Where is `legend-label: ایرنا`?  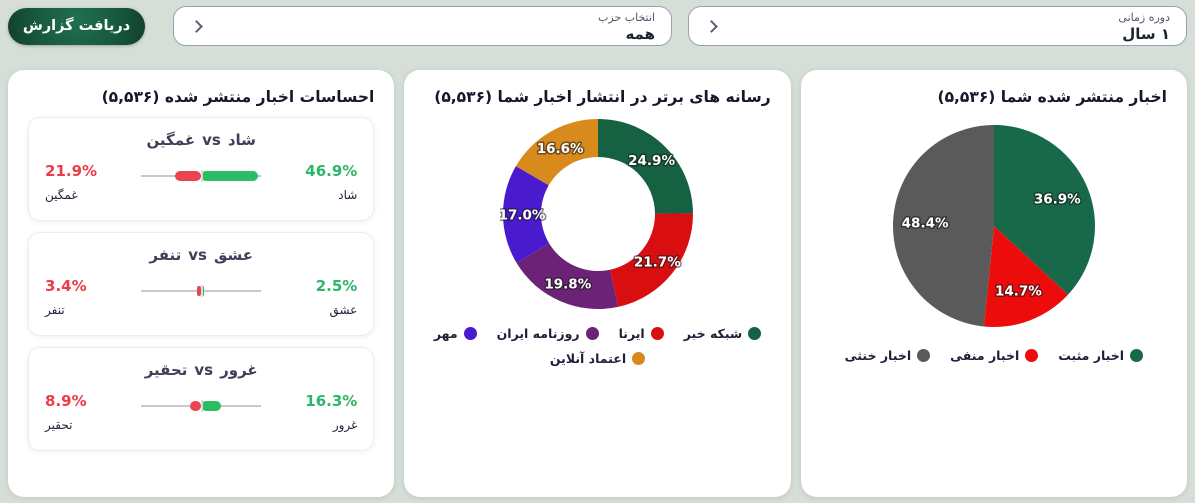
legend-label: ایرنا is located at coordinates (631, 333).